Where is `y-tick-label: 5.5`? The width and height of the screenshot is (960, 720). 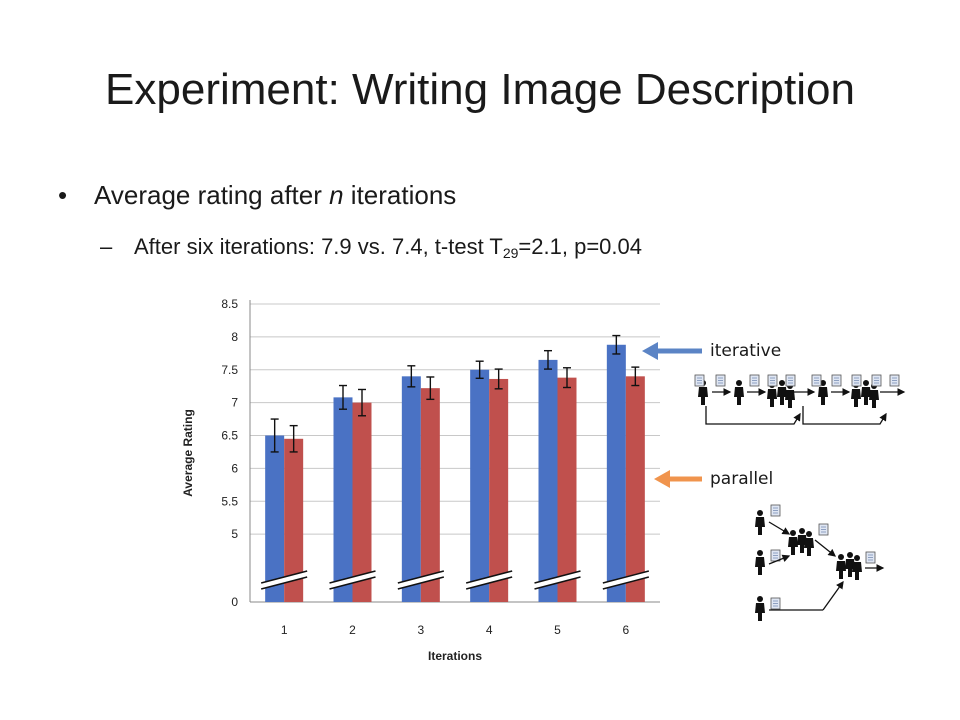 y-tick-label: 5.5 is located at coordinates (229, 501).